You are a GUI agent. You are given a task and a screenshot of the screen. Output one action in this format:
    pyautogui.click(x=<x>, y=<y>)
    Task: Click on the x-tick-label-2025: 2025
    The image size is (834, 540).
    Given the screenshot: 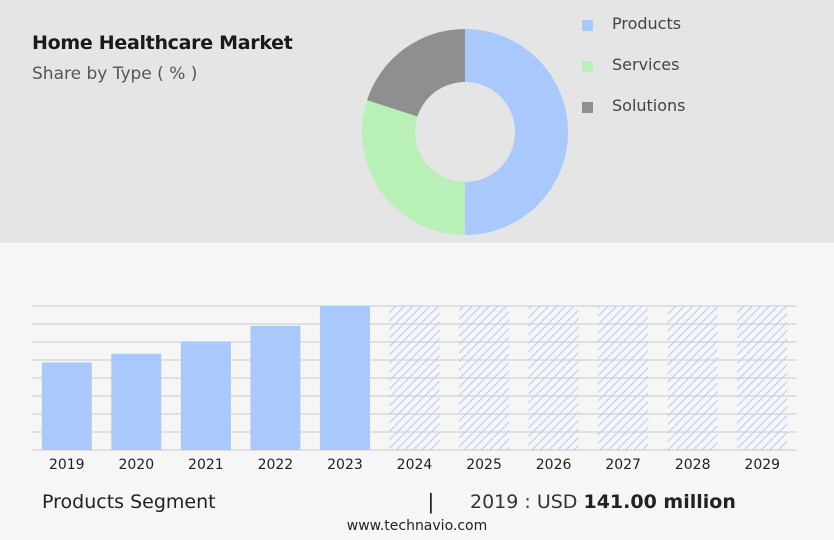 What is the action you would take?
    pyautogui.click(x=484, y=465)
    